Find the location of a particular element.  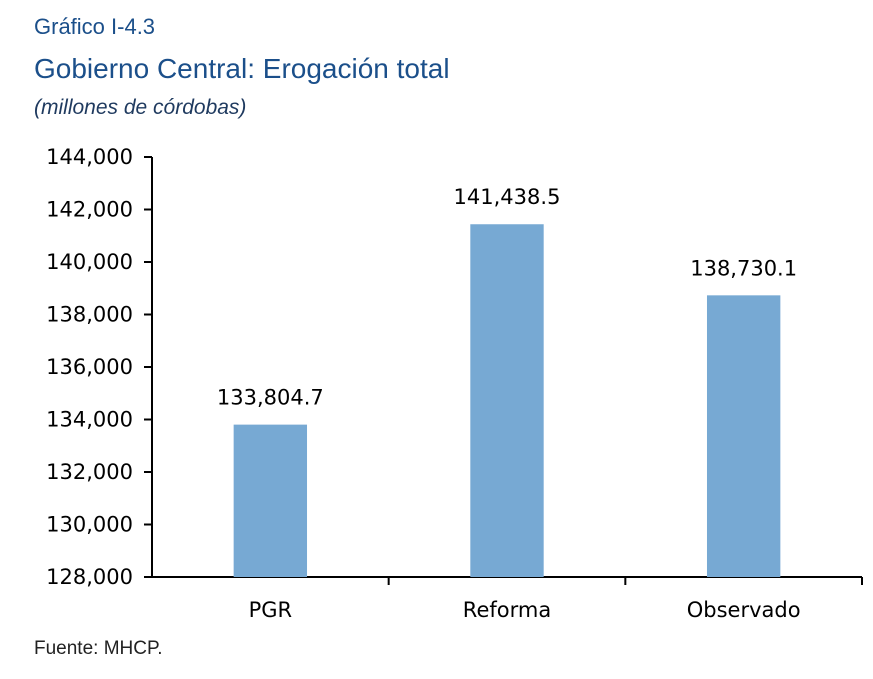

y-tick-label: 134,000 is located at coordinates (89, 420).